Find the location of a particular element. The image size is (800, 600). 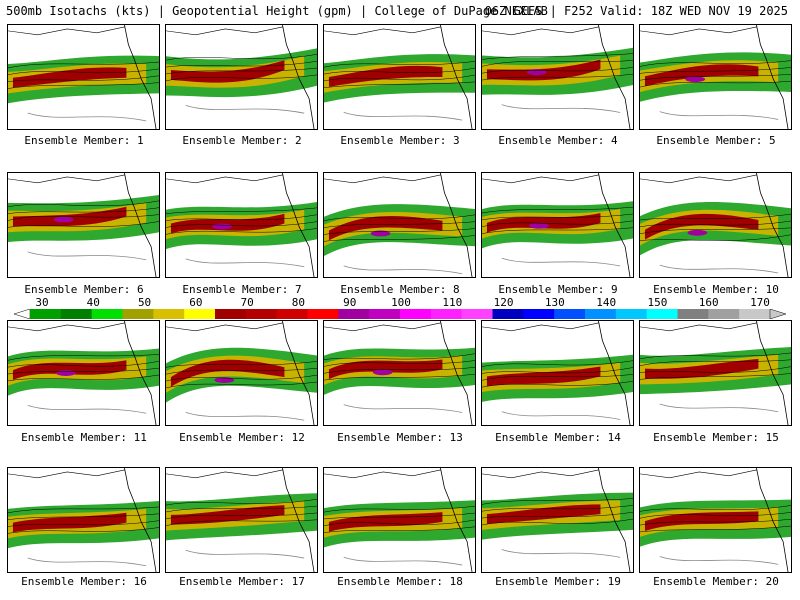

legend-tick-label: 130 is located at coordinates (554, 302).